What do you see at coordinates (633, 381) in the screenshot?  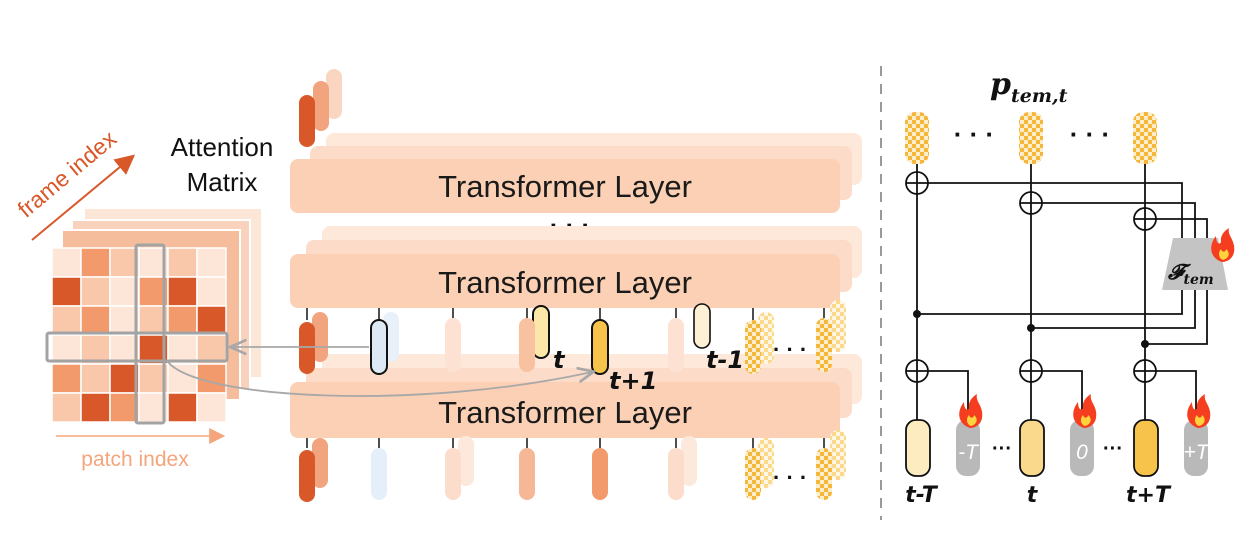 I see `token-label-t-plus-1: t+1` at bounding box center [633, 381].